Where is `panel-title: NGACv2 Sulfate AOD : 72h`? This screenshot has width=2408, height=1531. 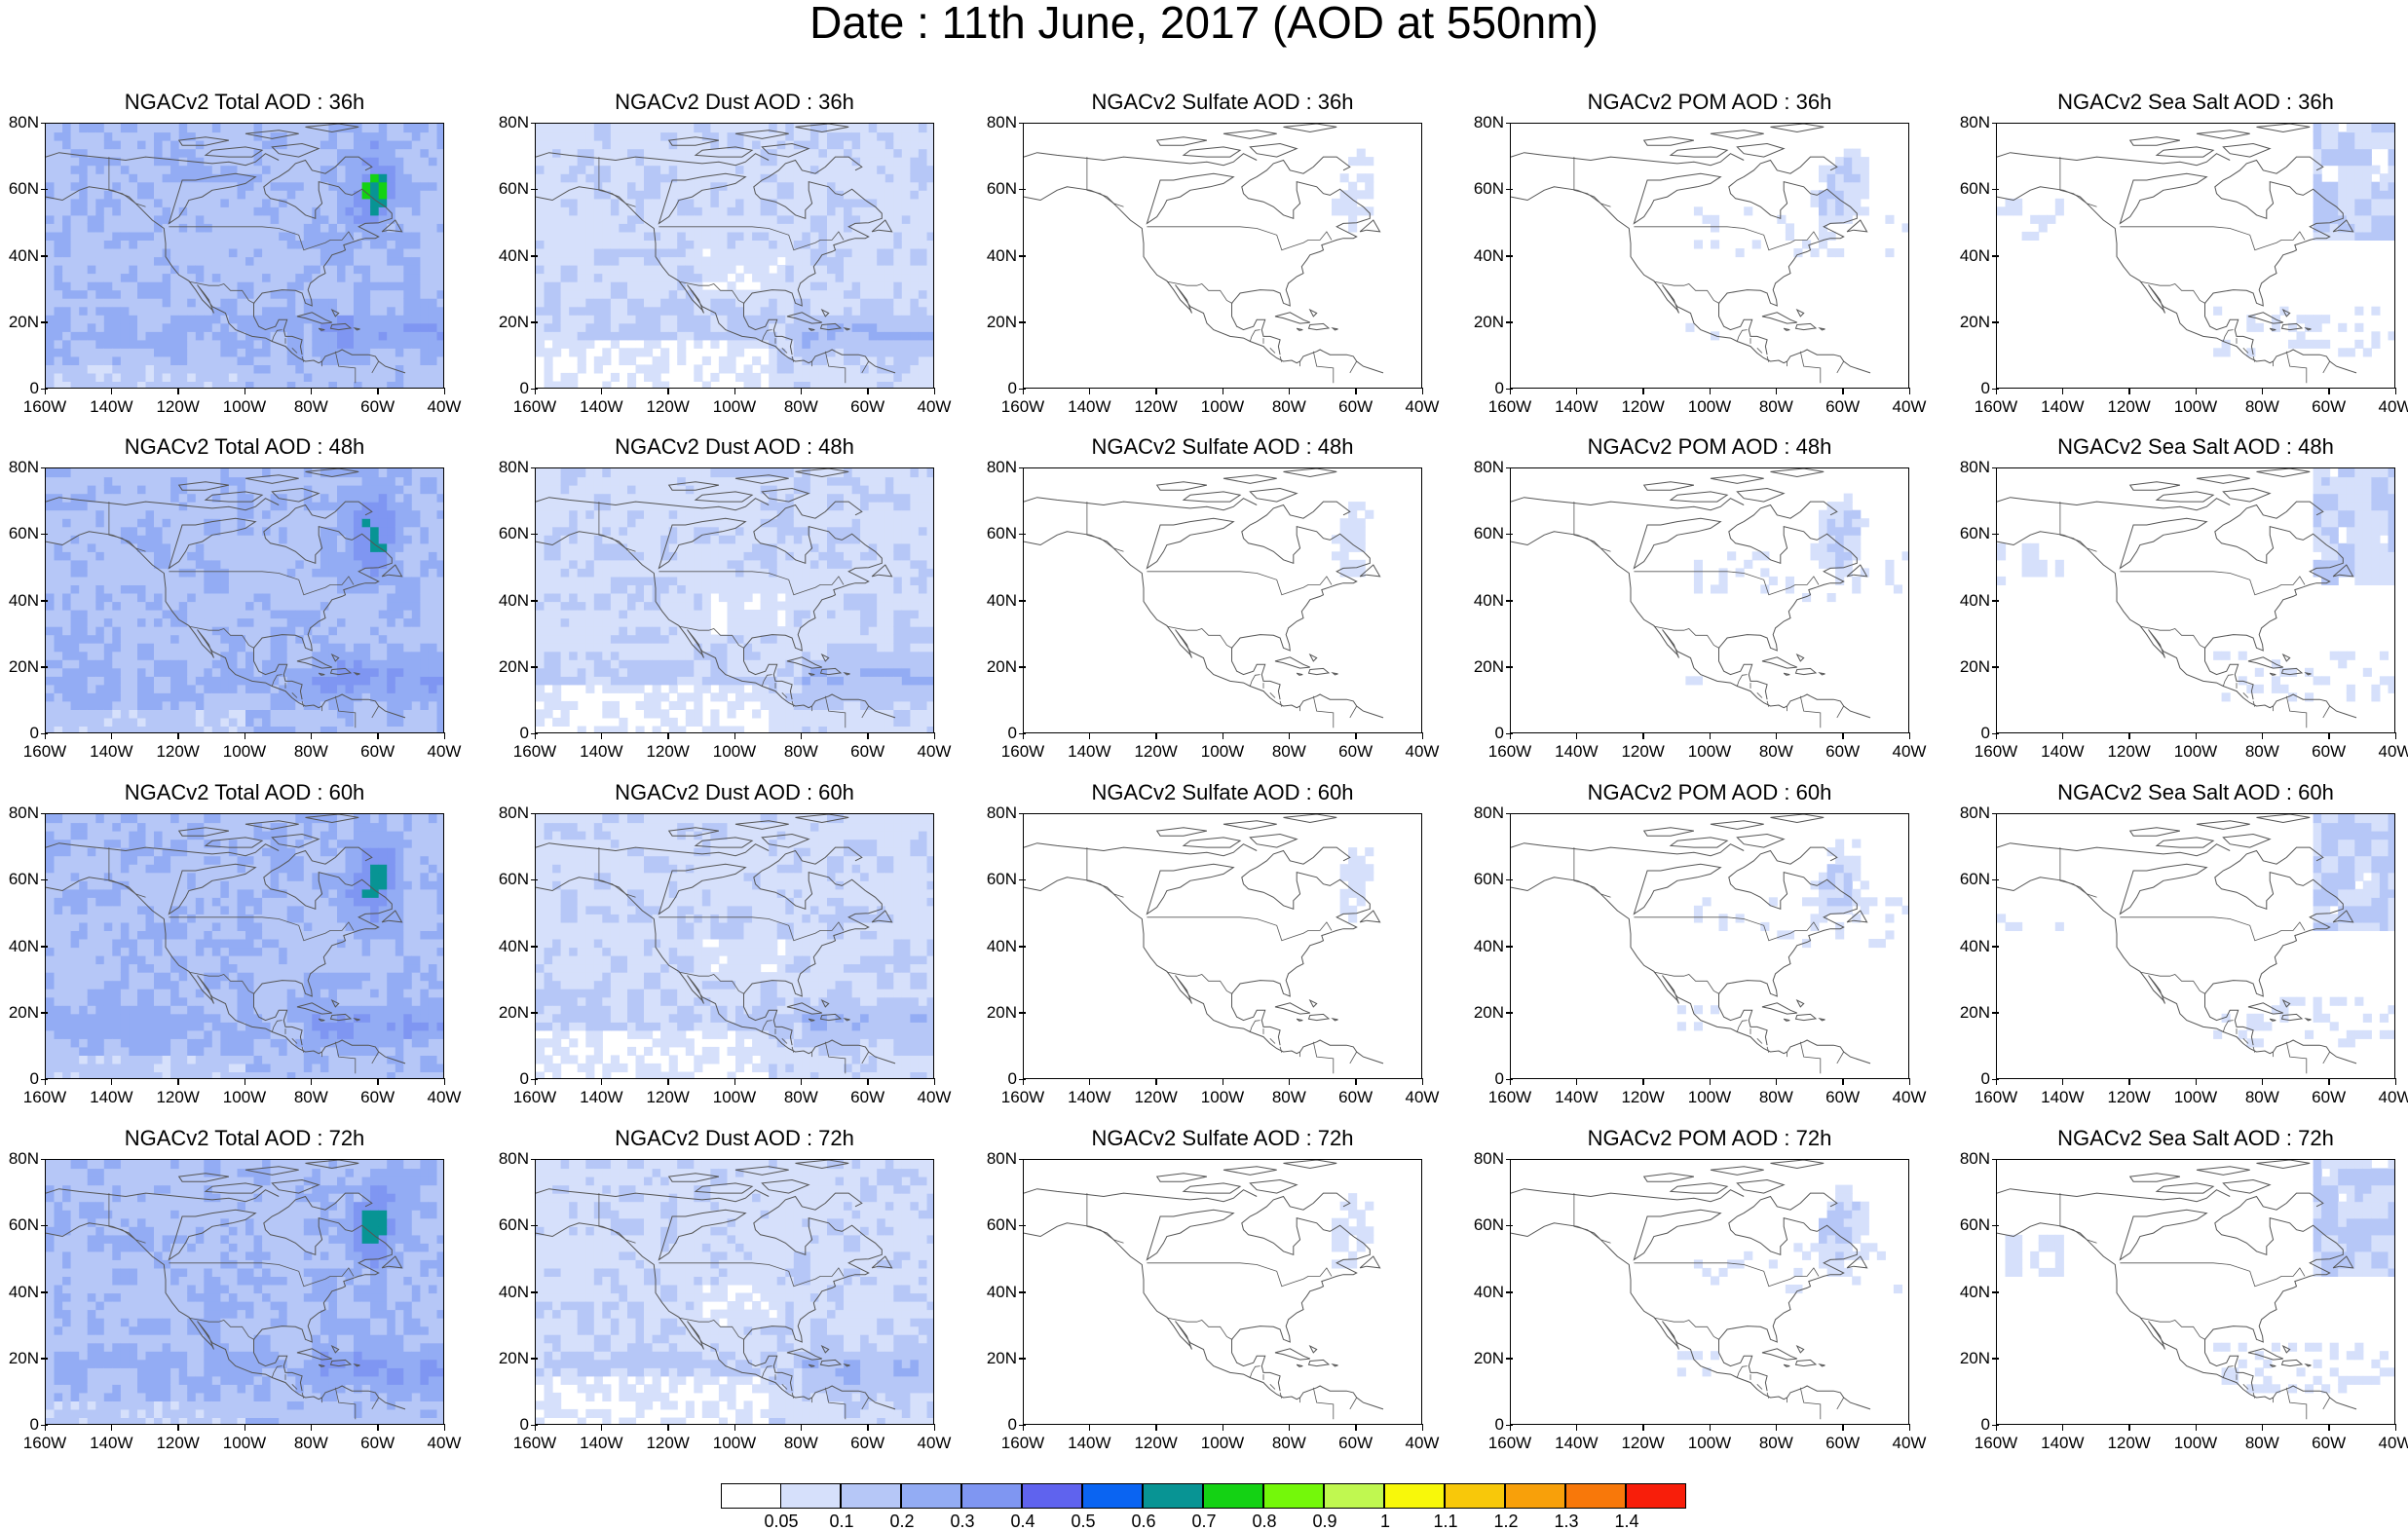
panel-title: NGACv2 Sulfate AOD : 72h is located at coordinates (1222, 1138).